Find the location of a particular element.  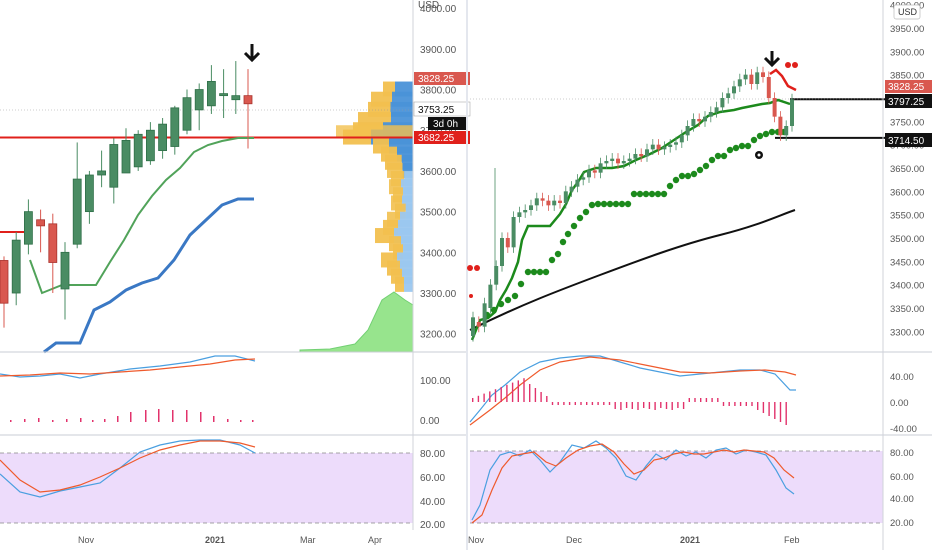

left-current-price-value: 3753.25 is located at coordinates (436, 110).